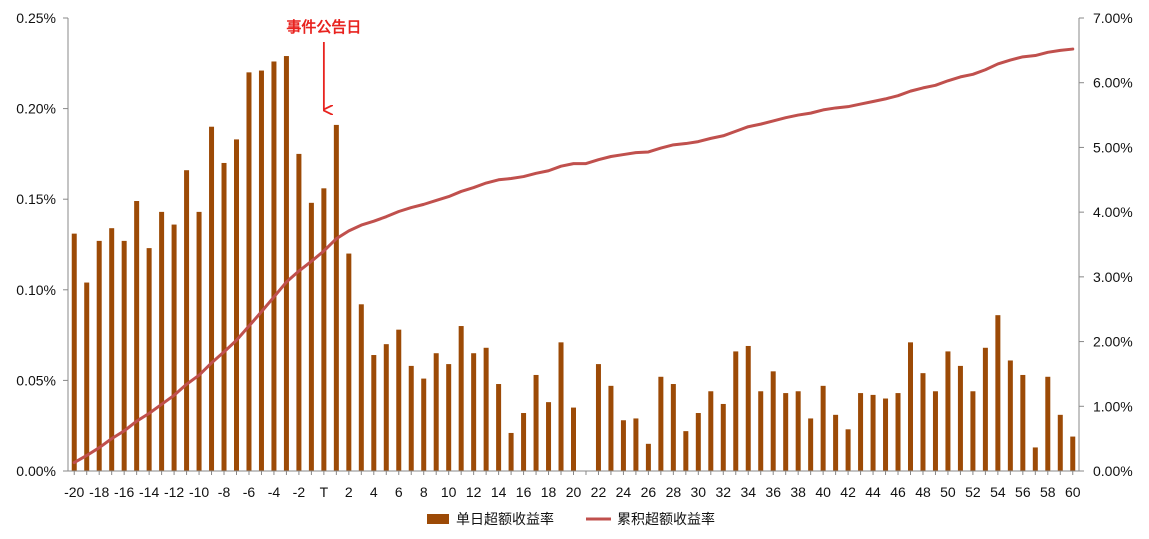  What do you see at coordinates (374, 492) in the screenshot?
I see `x-tick-label: 4` at bounding box center [374, 492].